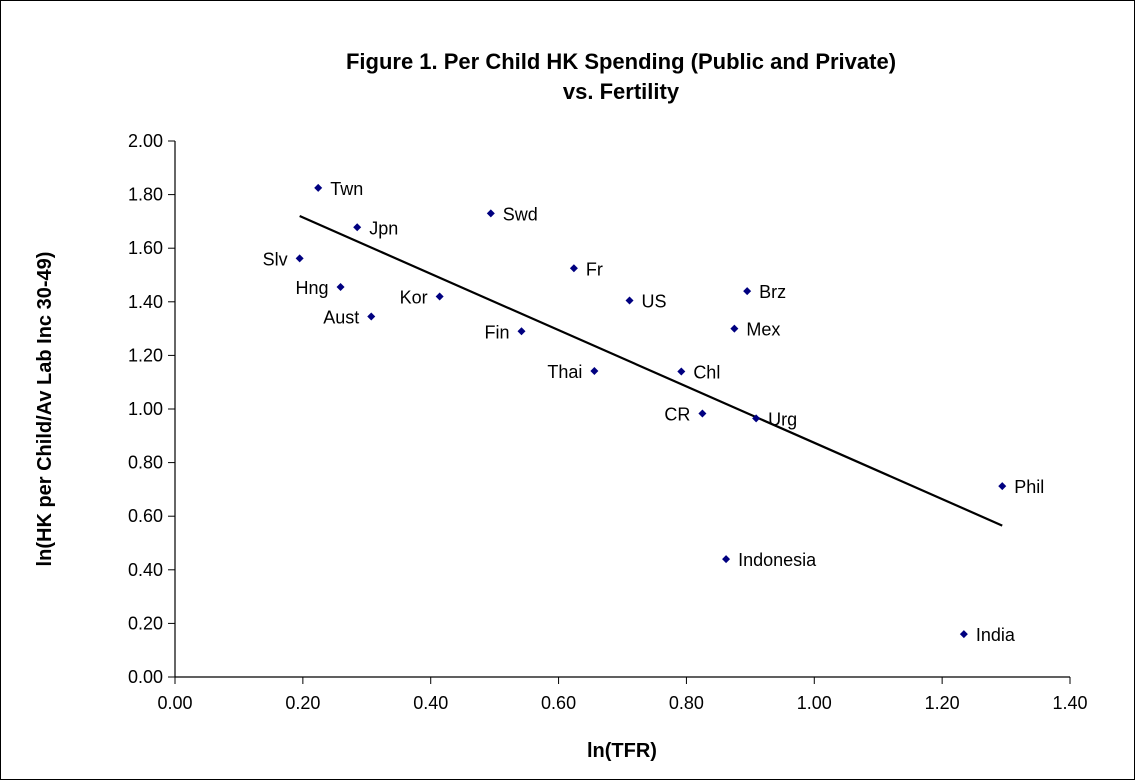 The image size is (1135, 784). I want to click on y-tick-label: 0.20, so click(145, 623).